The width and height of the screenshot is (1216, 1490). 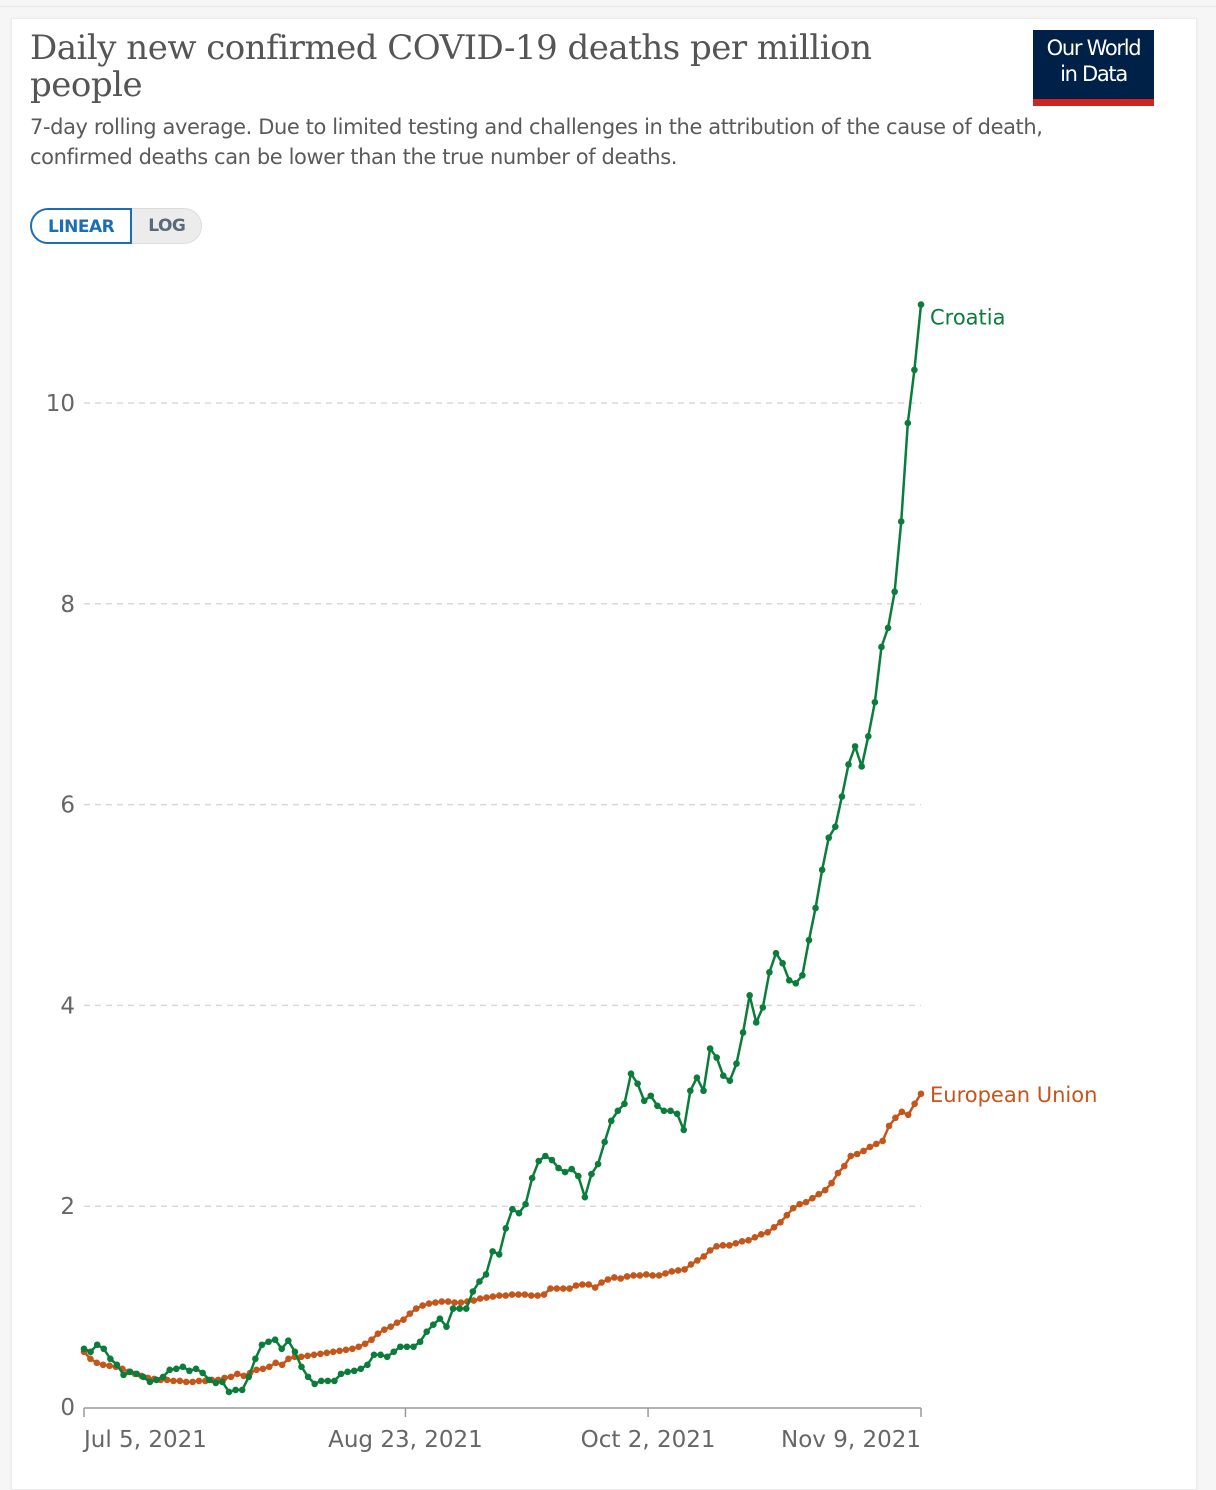 I want to click on log-scale-button: LOG, so click(x=167, y=226).